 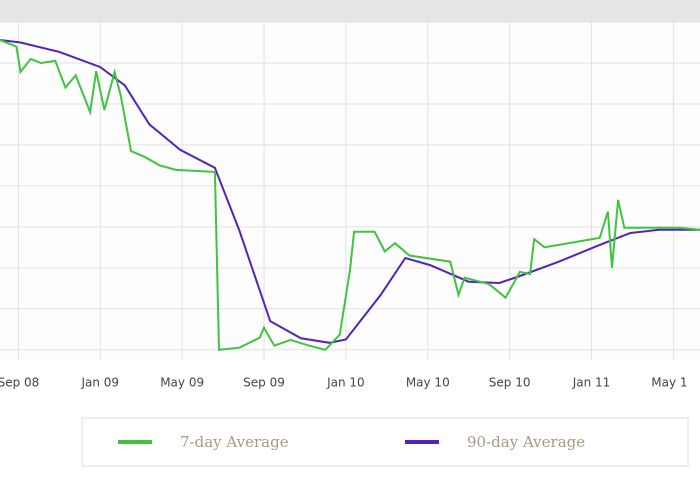 What do you see at coordinates (264, 383) in the screenshot?
I see `x-tick-label: Sep 09` at bounding box center [264, 383].